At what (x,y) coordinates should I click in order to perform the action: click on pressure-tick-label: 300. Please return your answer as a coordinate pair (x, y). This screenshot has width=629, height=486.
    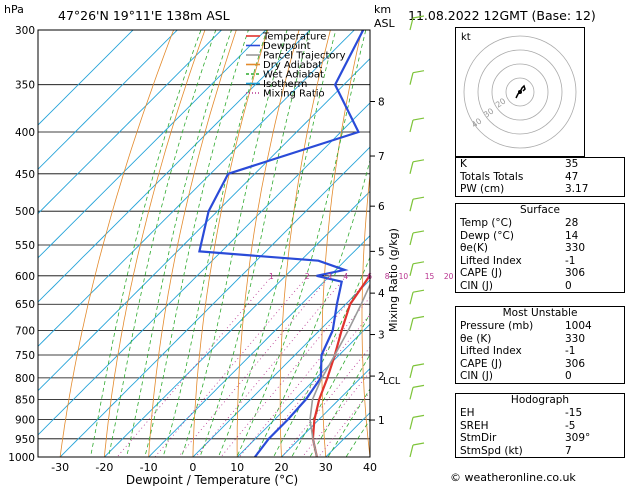
    Looking at the image, I should click on (25, 31).